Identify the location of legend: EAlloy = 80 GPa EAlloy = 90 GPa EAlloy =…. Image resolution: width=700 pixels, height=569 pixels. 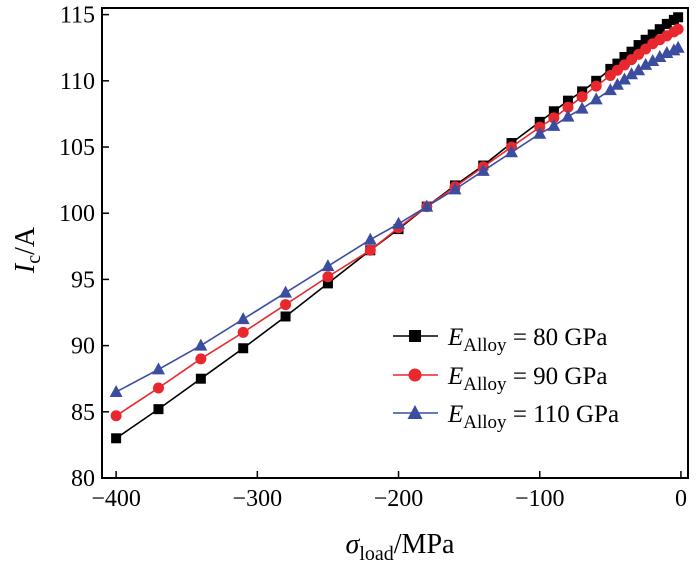
(506, 378).